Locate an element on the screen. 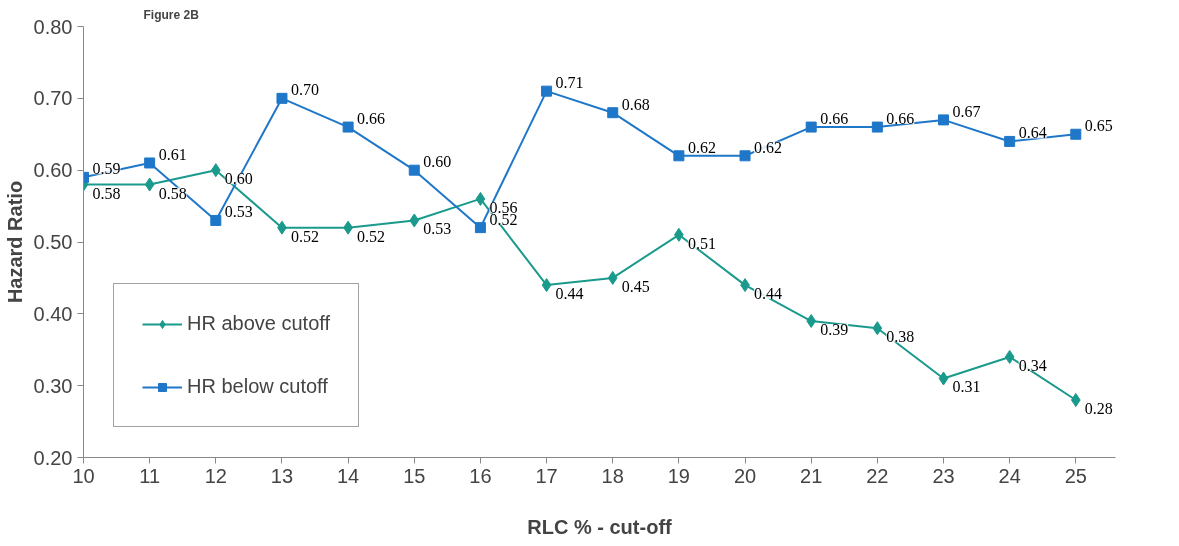  chart-title: Figure 2B is located at coordinates (171, 14).